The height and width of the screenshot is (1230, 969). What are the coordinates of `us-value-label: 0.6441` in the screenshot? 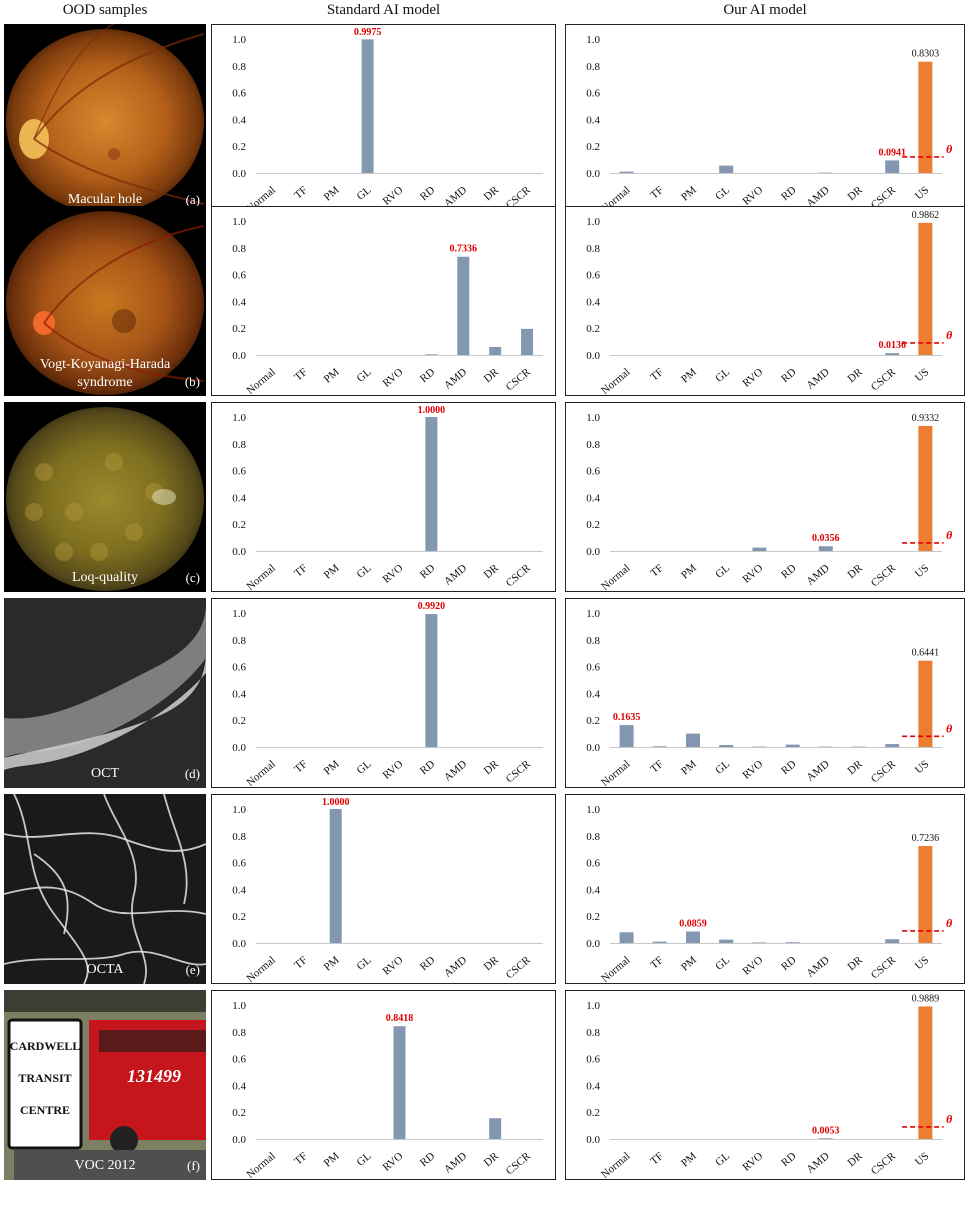 It's located at (926, 653).